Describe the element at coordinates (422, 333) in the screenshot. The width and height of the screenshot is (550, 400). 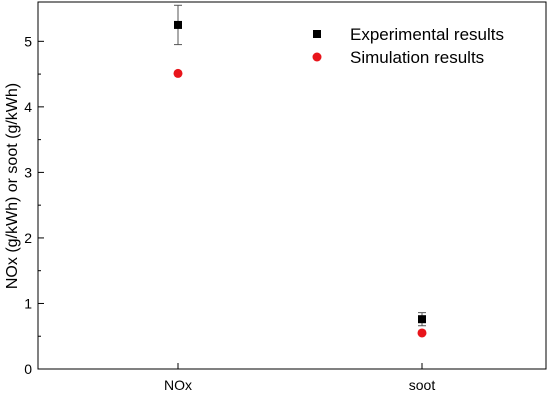
I see `simulation-point-soot` at that location.